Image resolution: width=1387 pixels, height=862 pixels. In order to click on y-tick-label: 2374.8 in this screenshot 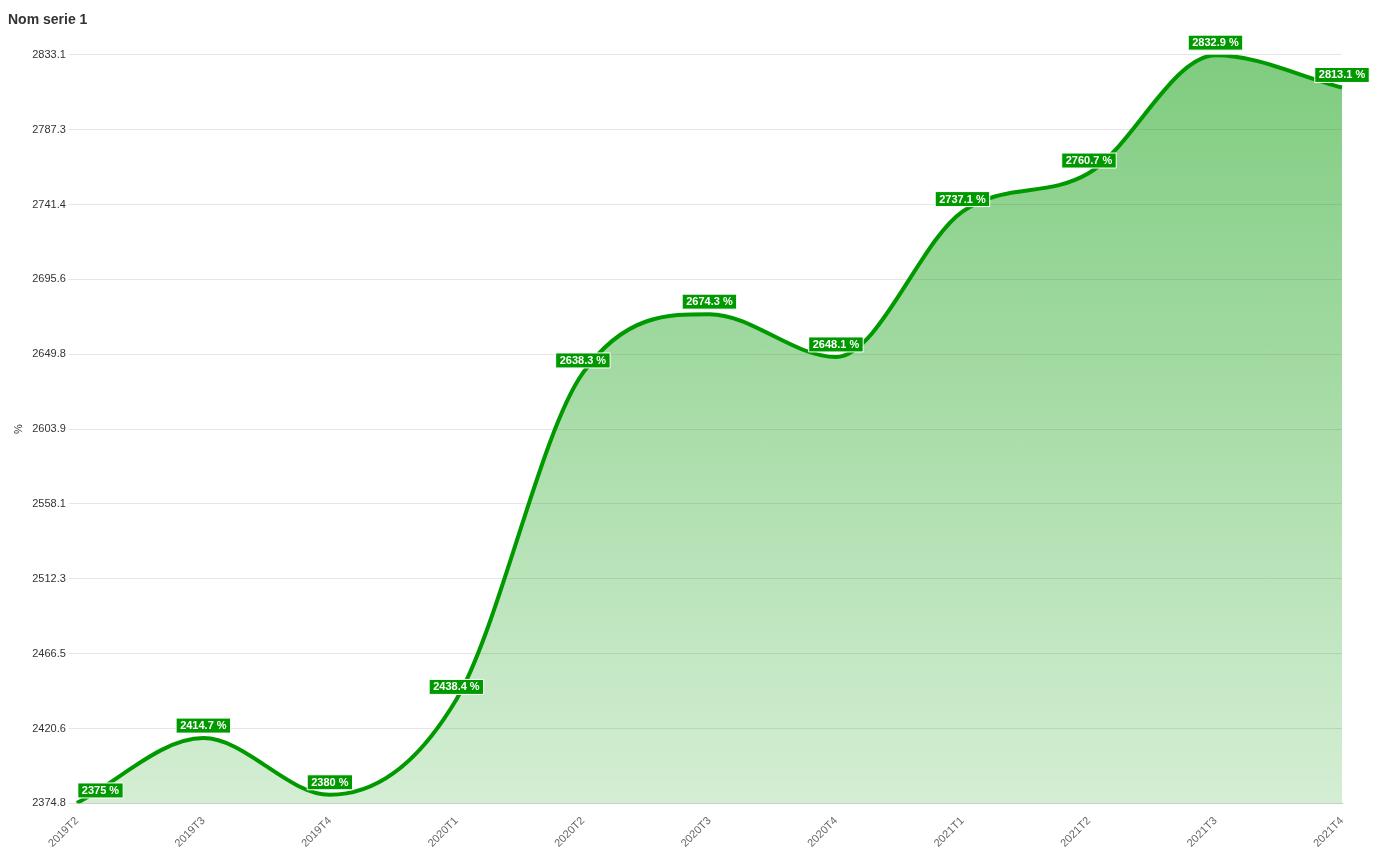, I will do `click(49, 802)`.